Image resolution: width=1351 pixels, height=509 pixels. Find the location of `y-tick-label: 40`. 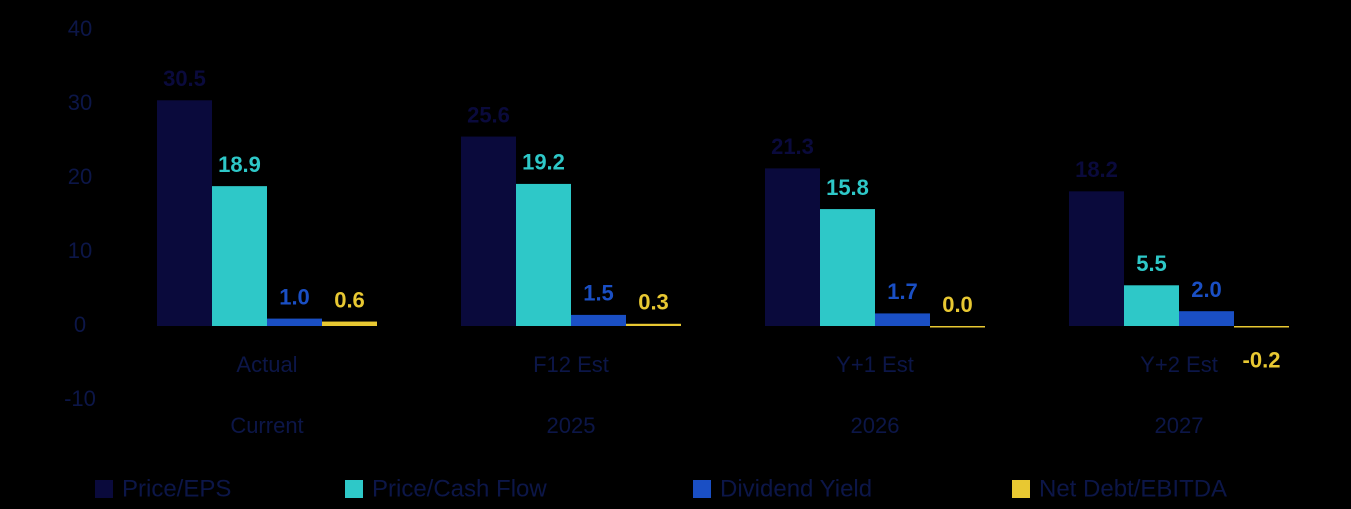

y-tick-label: 40 is located at coordinates (80, 28).